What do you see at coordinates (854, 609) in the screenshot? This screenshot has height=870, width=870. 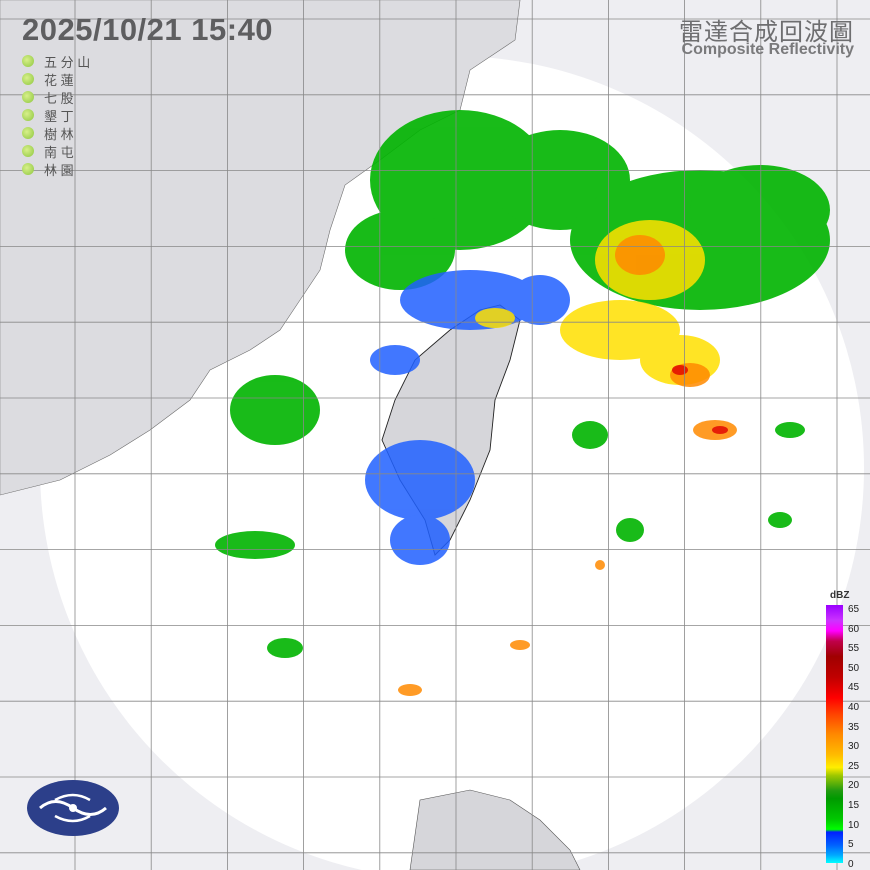 I see `colorbar-tick-label: 65` at bounding box center [854, 609].